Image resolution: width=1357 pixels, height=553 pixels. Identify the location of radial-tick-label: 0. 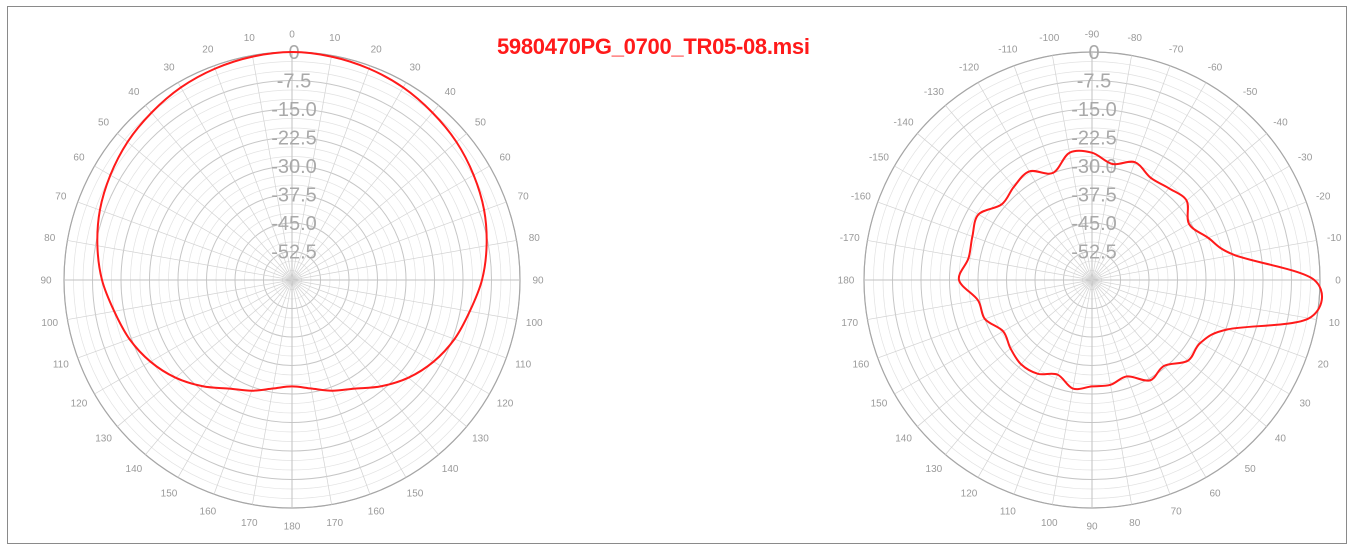
(1093, 53).